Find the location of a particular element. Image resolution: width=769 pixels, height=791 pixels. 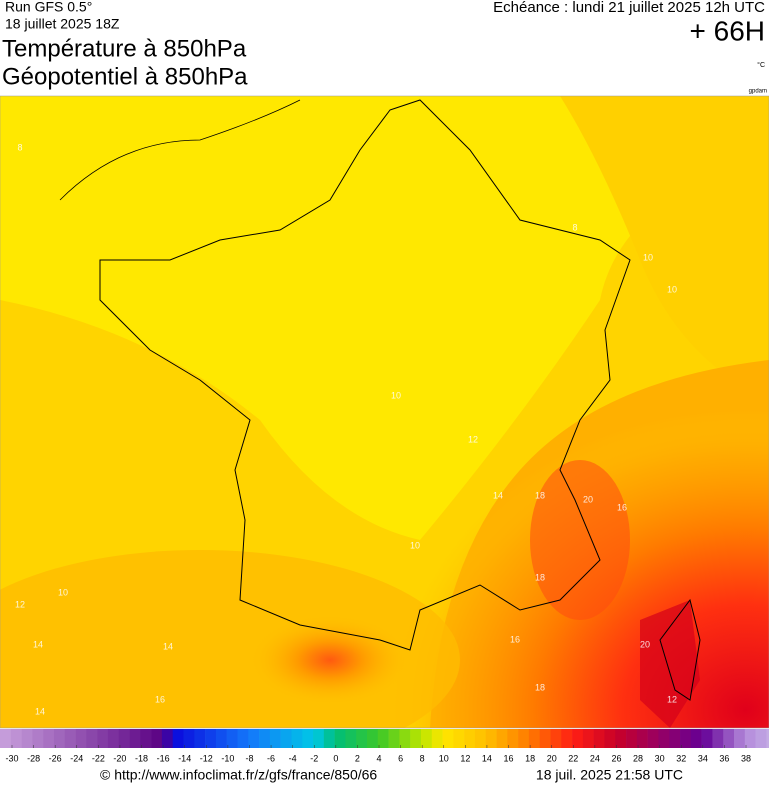

colorbar-label: 12 is located at coordinates (465, 758).